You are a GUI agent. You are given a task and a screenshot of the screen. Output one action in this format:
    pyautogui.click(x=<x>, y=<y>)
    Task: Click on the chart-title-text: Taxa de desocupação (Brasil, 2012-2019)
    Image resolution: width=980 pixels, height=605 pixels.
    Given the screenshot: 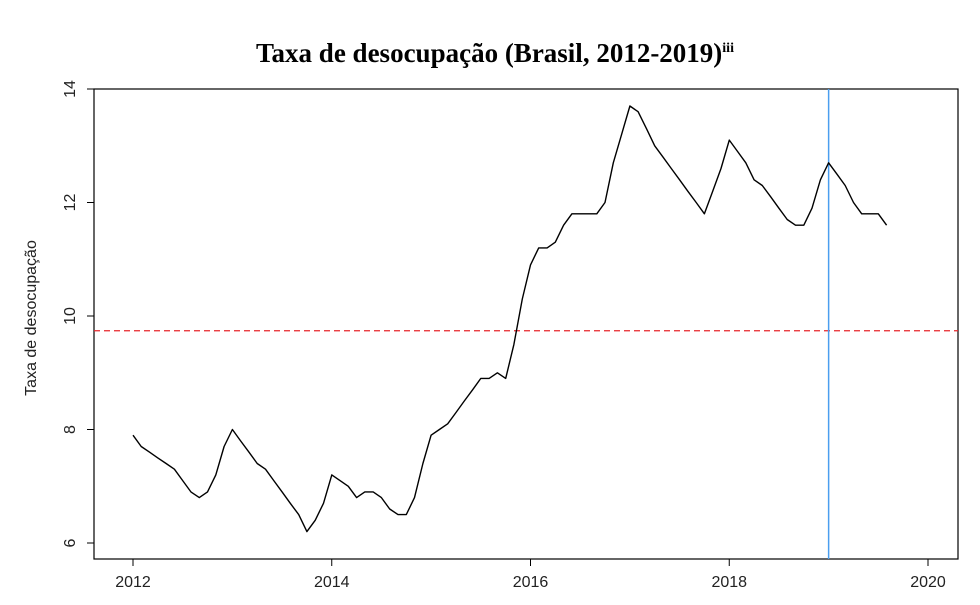 What is the action you would take?
    pyautogui.click(x=489, y=53)
    